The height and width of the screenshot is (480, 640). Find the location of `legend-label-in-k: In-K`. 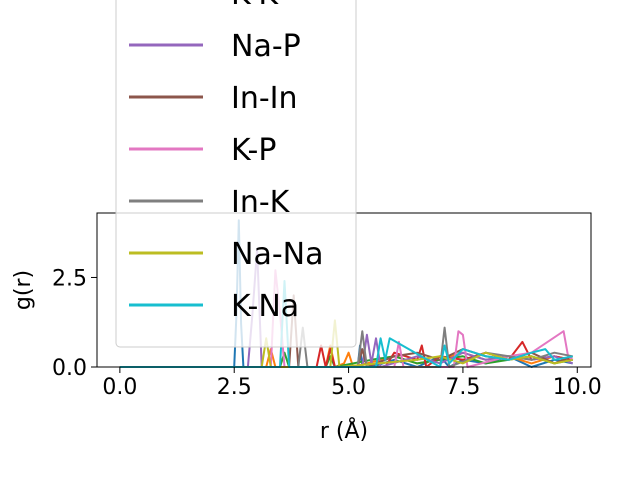

legend-label-in-k: In-K is located at coordinates (261, 202).